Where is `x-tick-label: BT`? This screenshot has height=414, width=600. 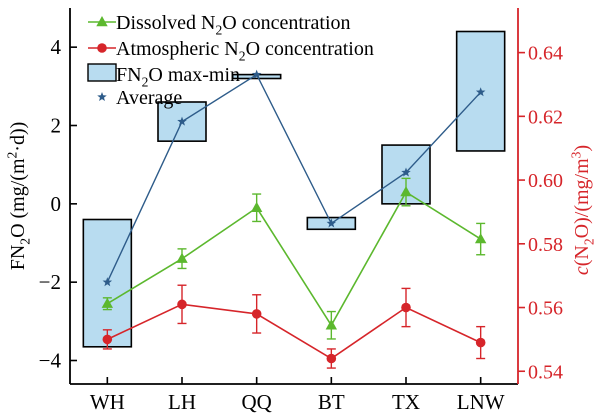
x-tick-label: BT is located at coordinates (331, 402).